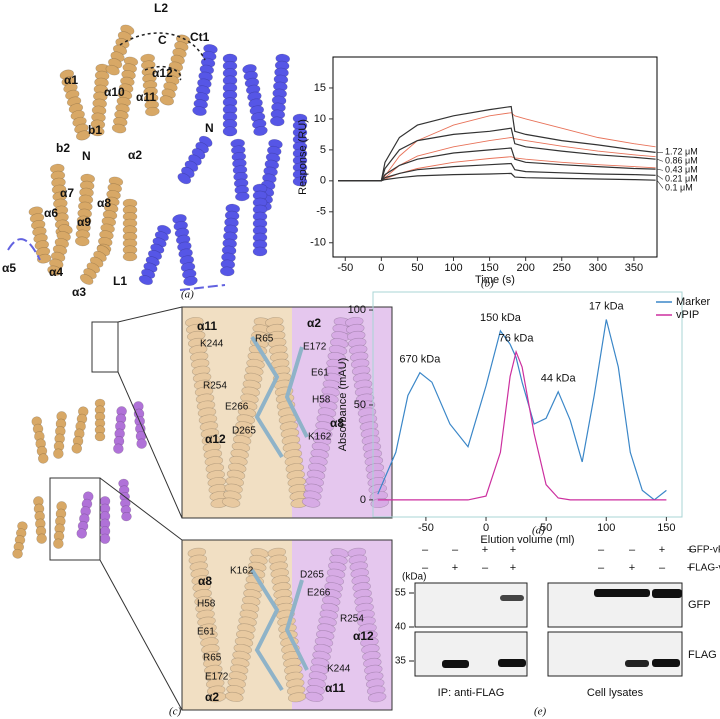 The image size is (720, 719). Describe the element at coordinates (343, 405) in the screenshot. I see `y-axis-label: Absorbance (mAU)` at that location.